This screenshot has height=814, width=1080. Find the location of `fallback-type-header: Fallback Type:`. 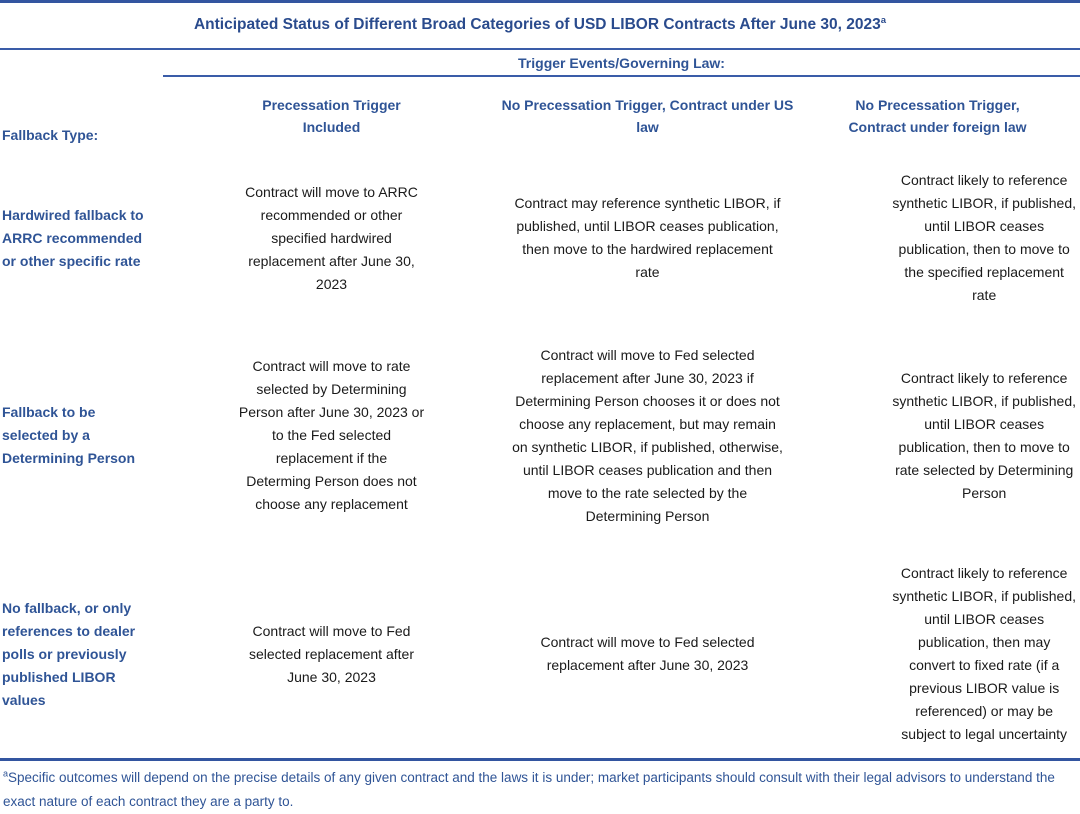

fallback-type-header: Fallback Type: is located at coordinates (81, 116).